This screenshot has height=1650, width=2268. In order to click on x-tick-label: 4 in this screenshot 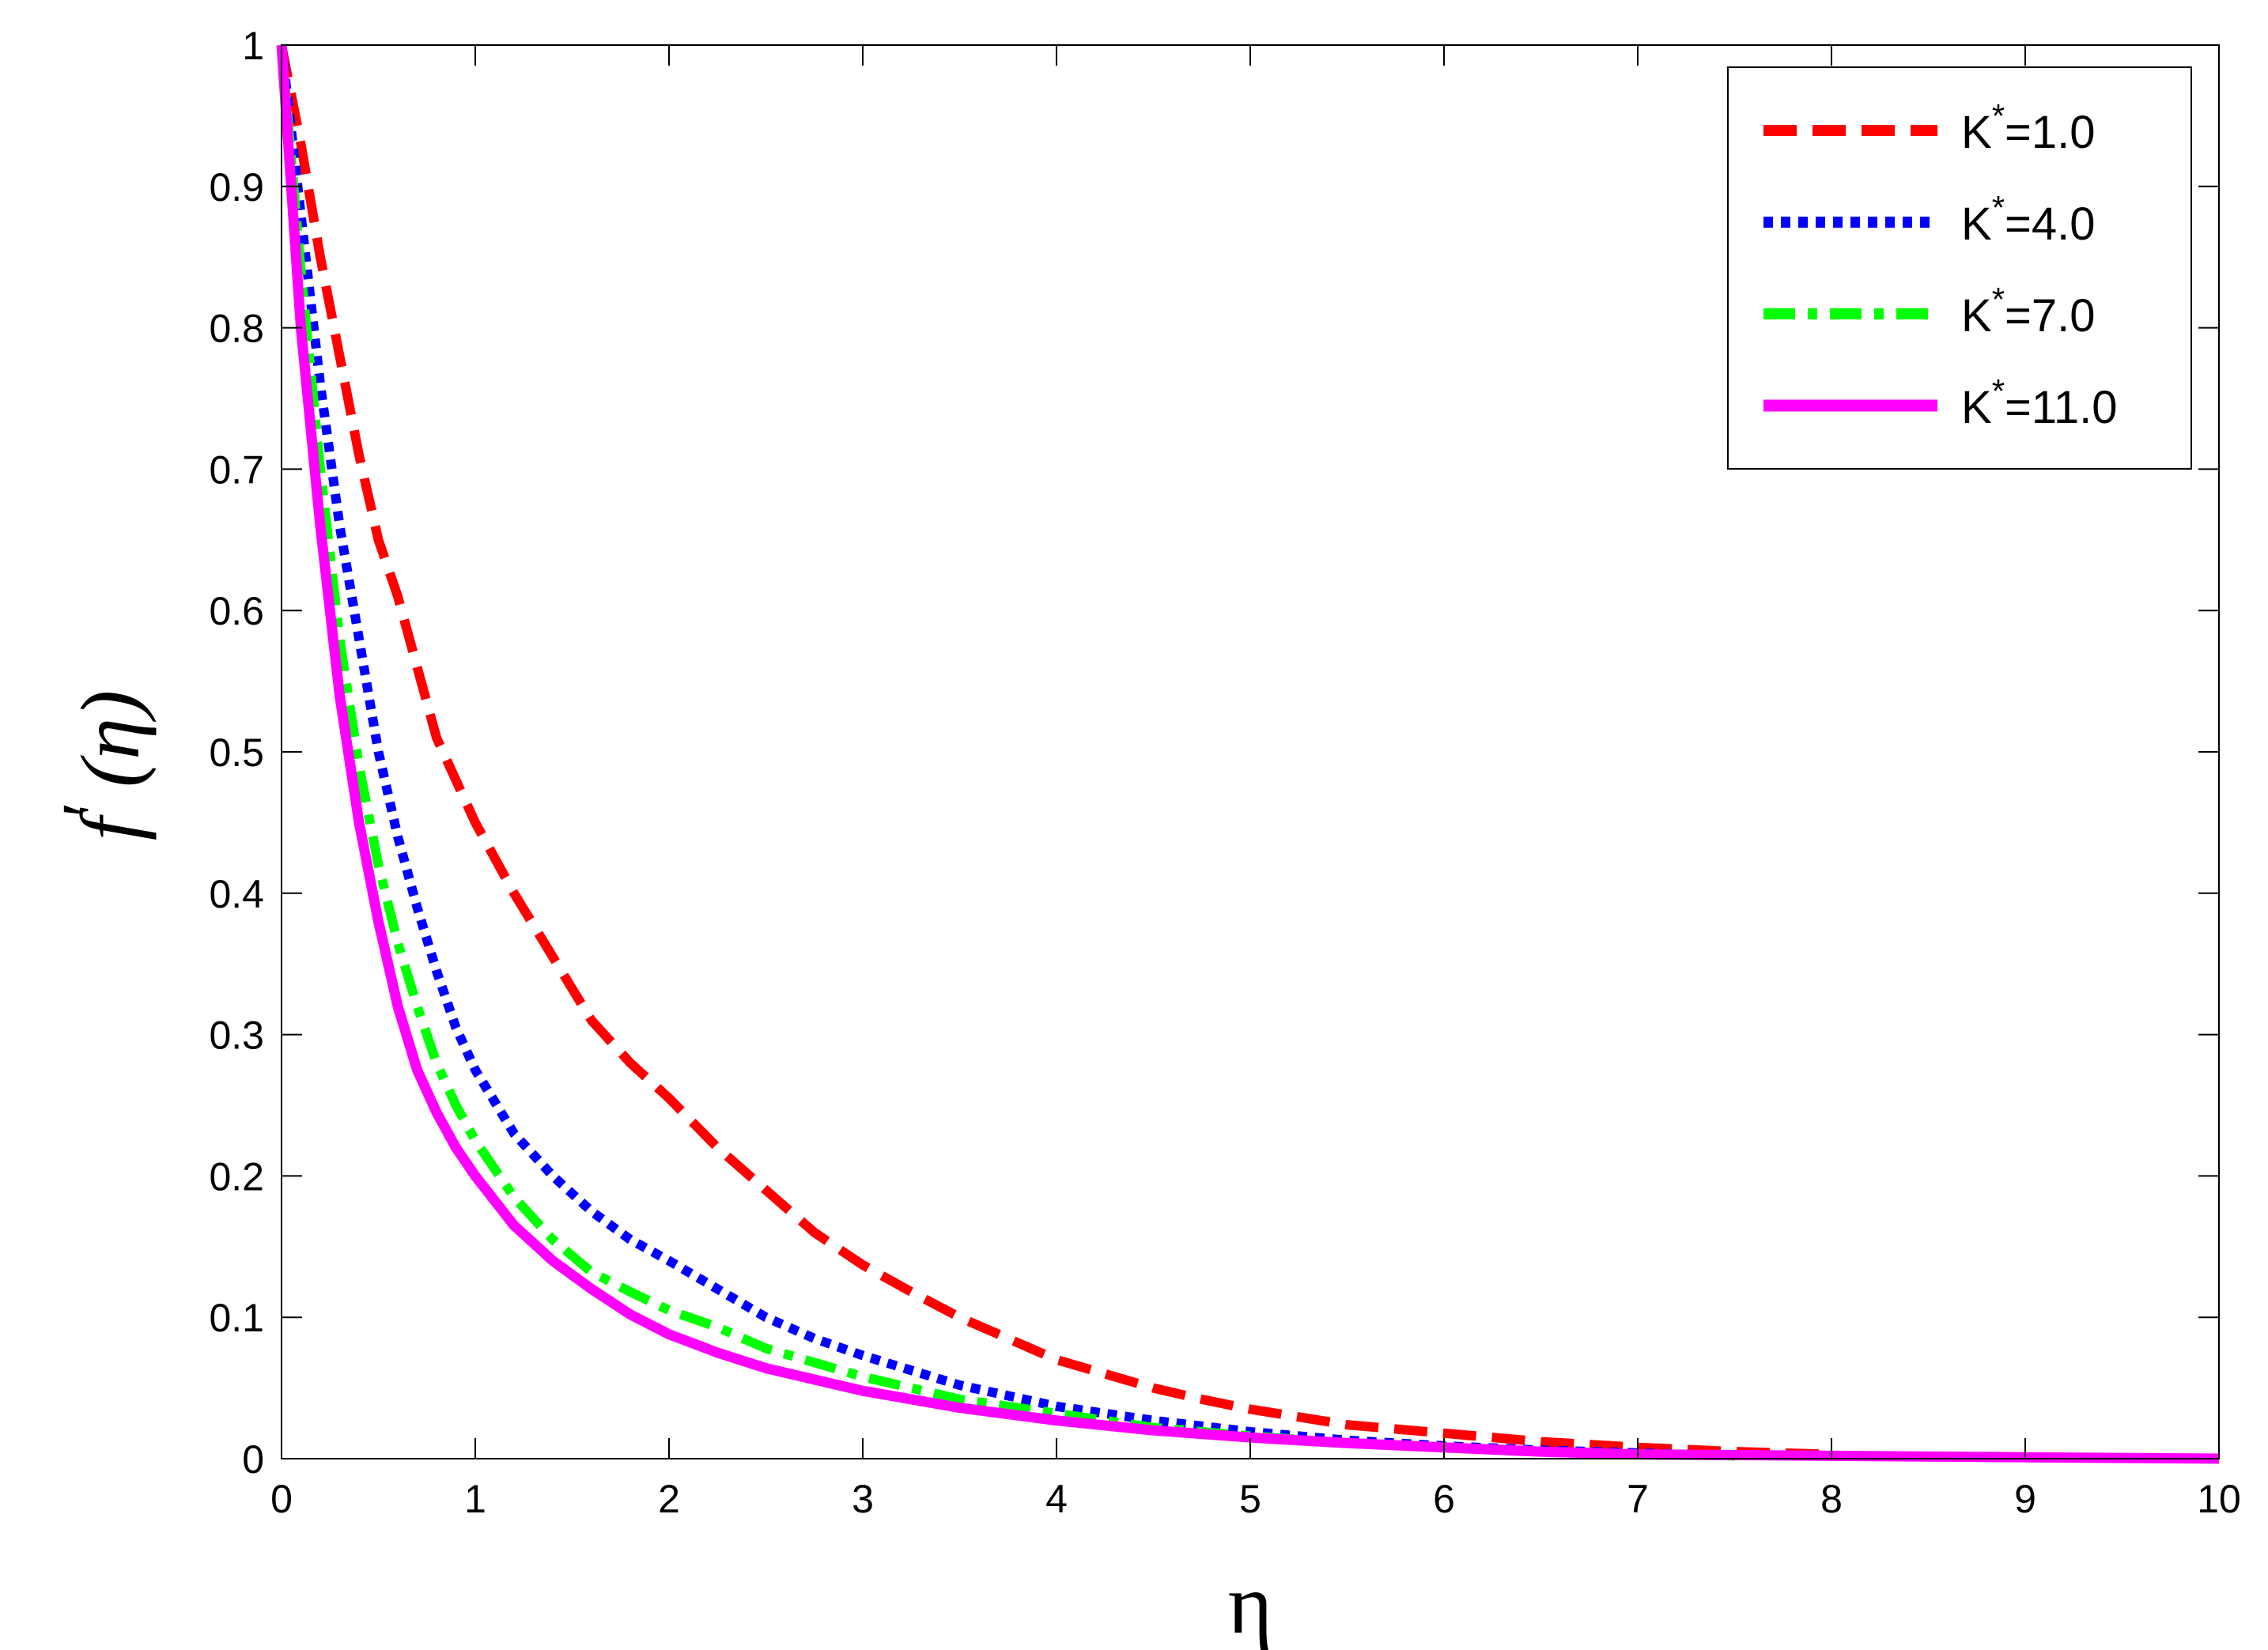, I will do `click(1056, 1499)`.